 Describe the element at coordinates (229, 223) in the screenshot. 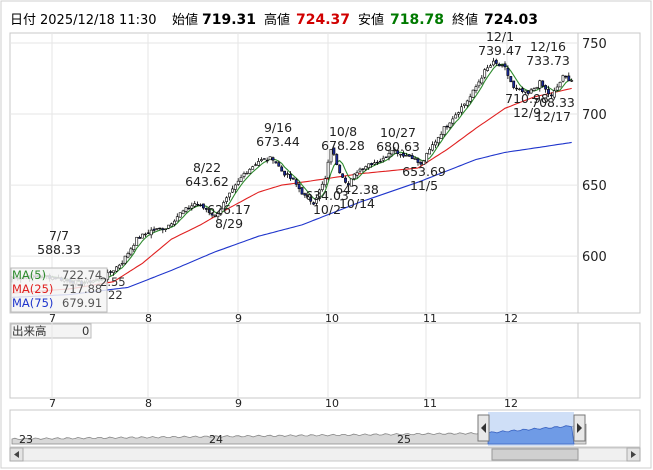

I see `annotation-date: 8/29` at that location.